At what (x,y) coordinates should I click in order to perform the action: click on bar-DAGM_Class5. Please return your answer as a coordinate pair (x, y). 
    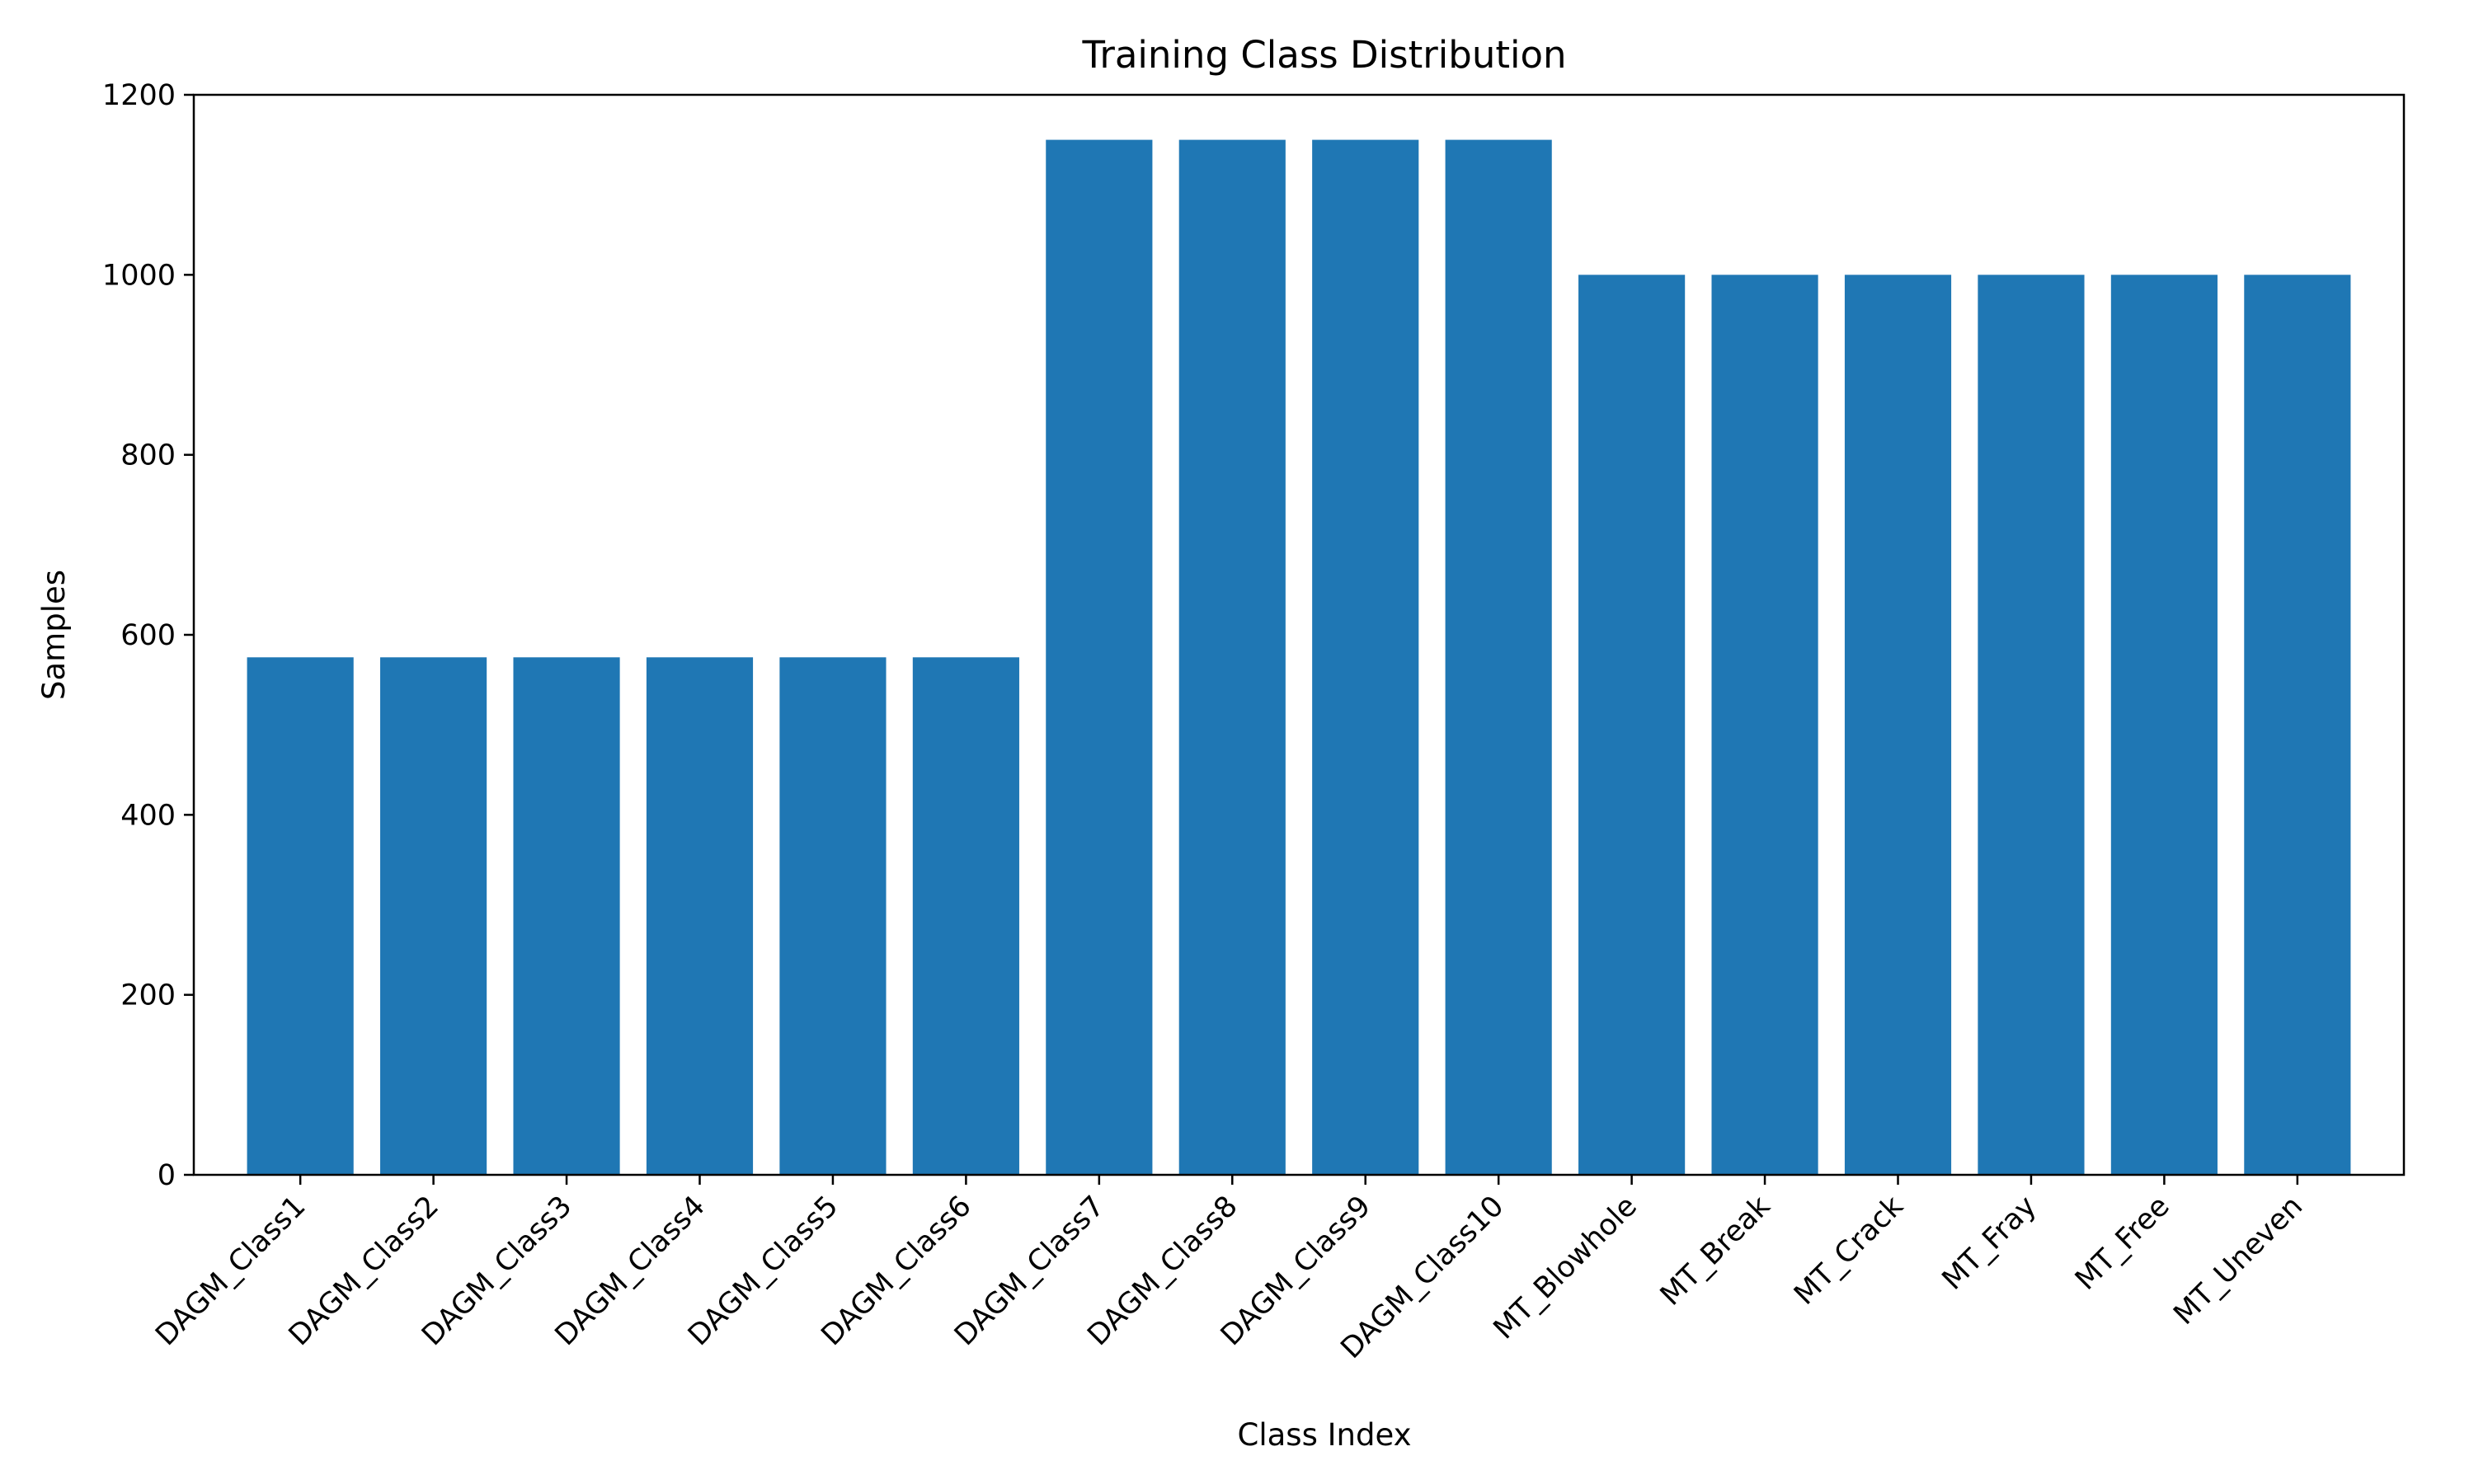
    Looking at the image, I should click on (833, 916).